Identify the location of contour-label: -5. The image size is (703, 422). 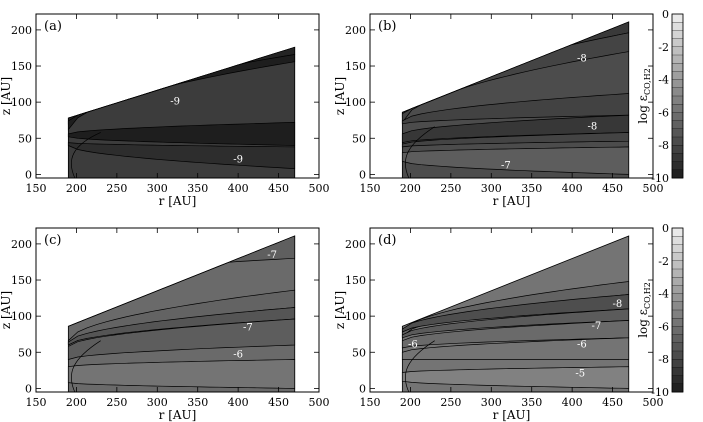
(580, 373).